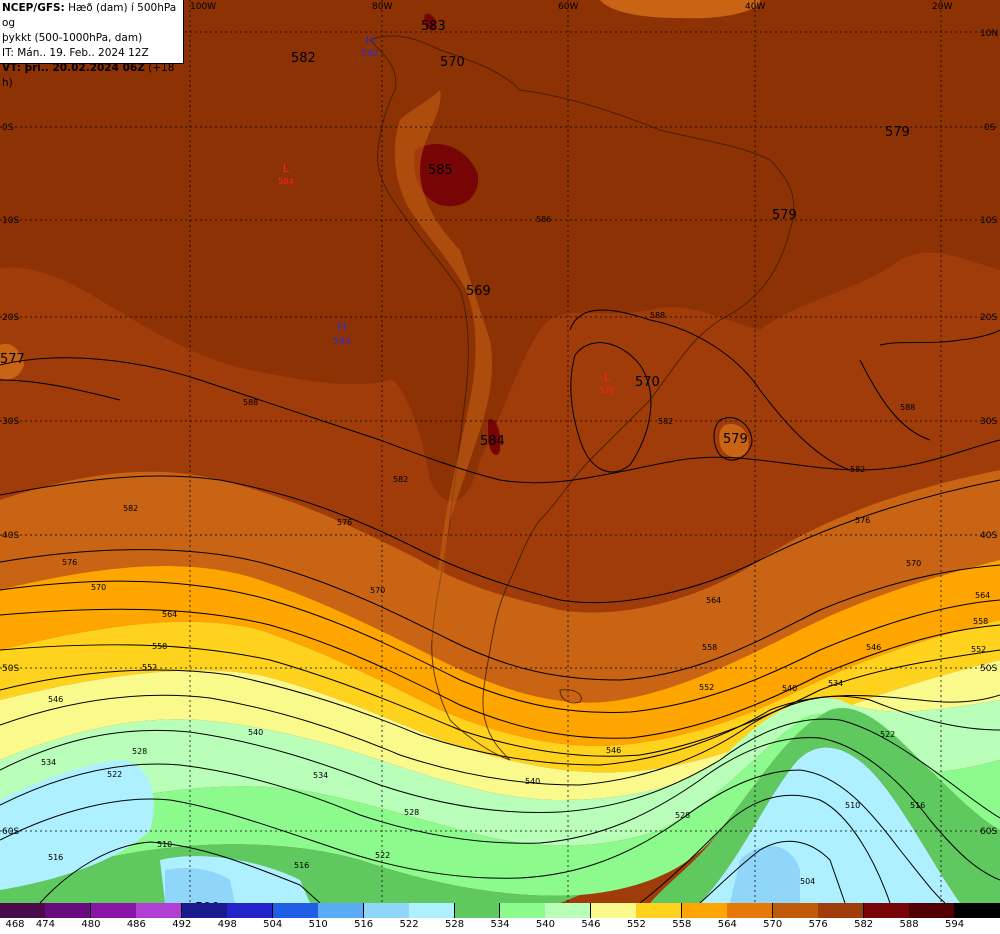 The width and height of the screenshot is (1000, 934). I want to click on band-582-588-amazon, so click(446, 175).